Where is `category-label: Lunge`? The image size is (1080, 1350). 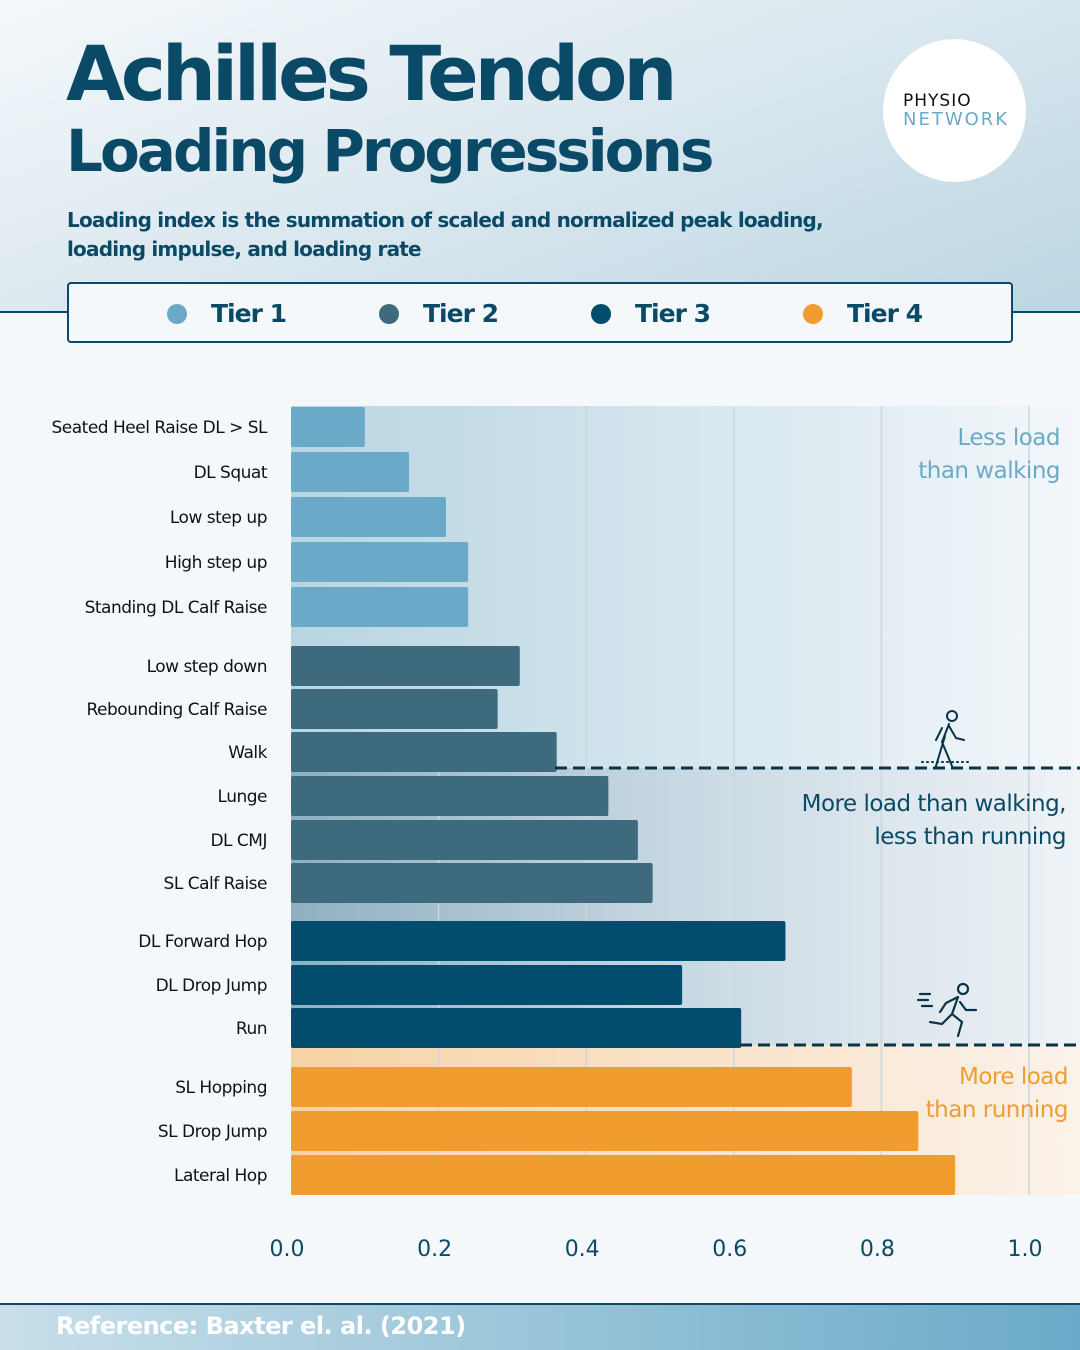
category-label: Lunge is located at coordinates (243, 797).